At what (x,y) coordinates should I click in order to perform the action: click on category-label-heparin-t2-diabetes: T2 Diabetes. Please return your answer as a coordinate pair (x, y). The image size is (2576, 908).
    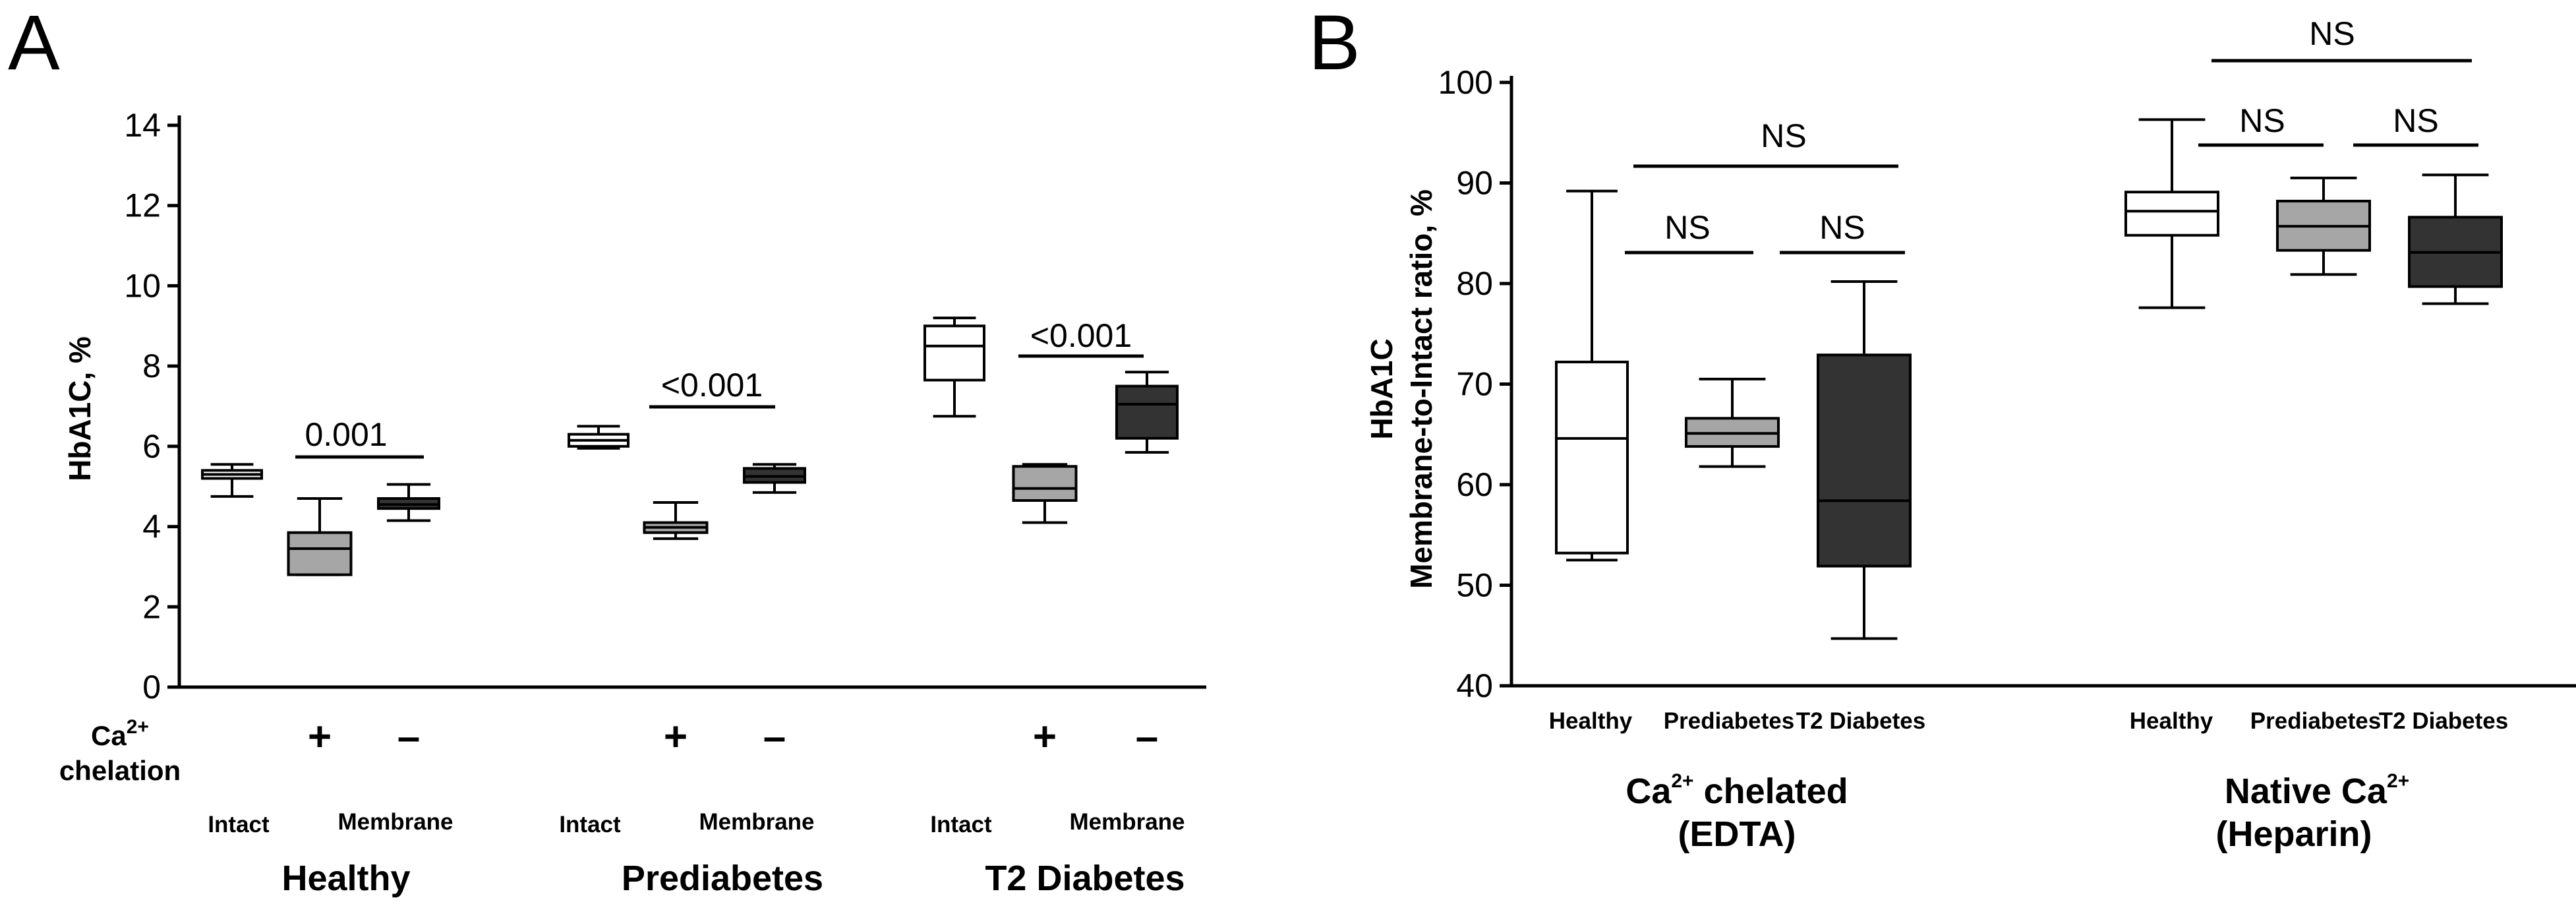
    Looking at the image, I should click on (2443, 721).